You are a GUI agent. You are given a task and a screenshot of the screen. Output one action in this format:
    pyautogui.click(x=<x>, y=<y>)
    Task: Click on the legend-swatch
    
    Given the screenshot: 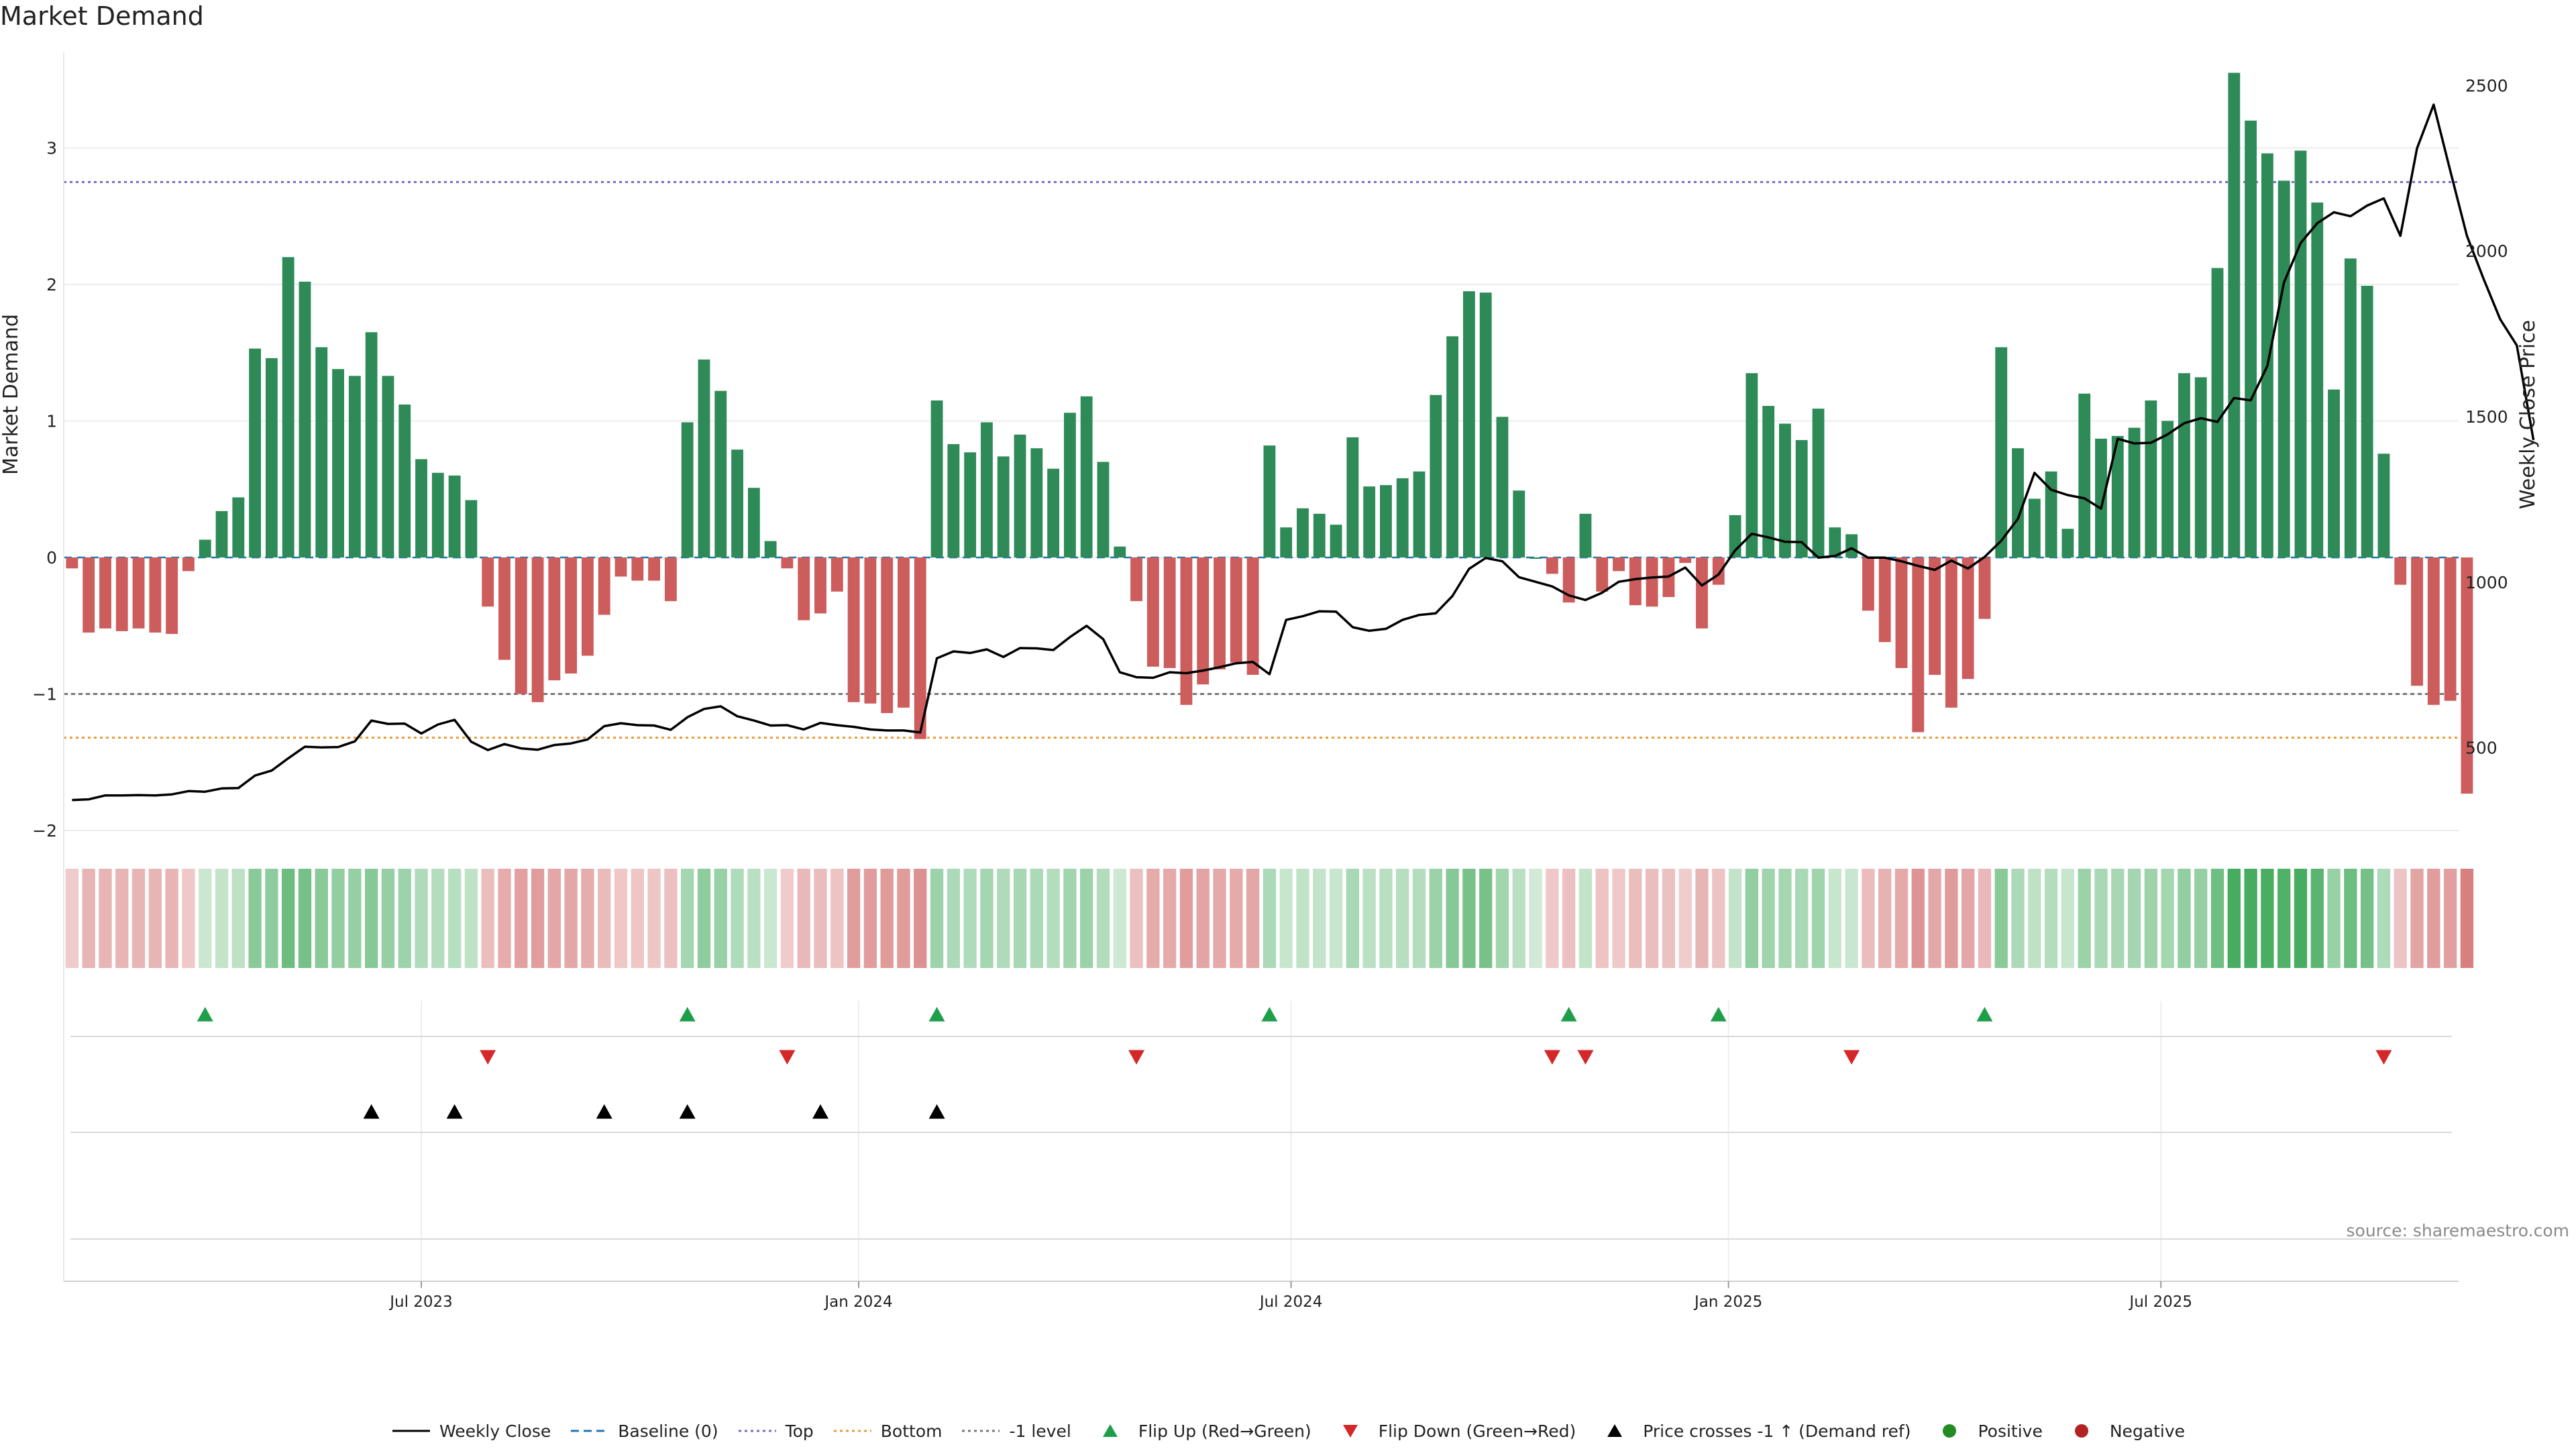 What is the action you would take?
    pyautogui.click(x=2081, y=1431)
    